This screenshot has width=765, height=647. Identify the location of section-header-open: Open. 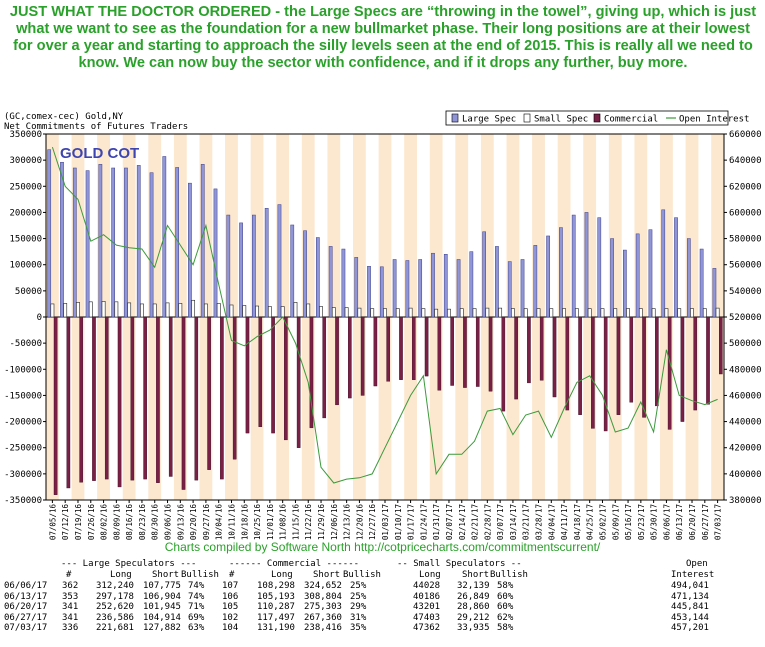
(697, 564).